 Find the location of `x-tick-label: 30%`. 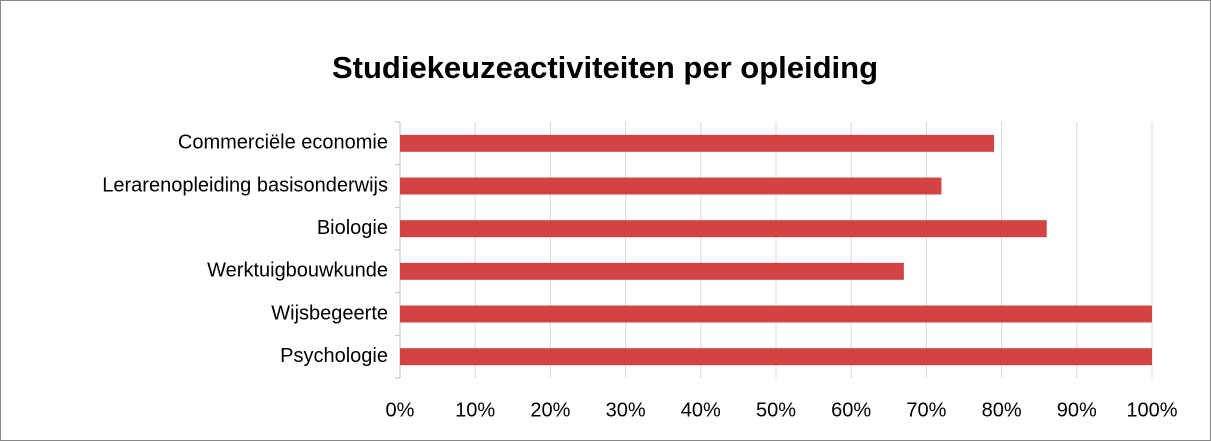

x-tick-label: 30% is located at coordinates (626, 410).